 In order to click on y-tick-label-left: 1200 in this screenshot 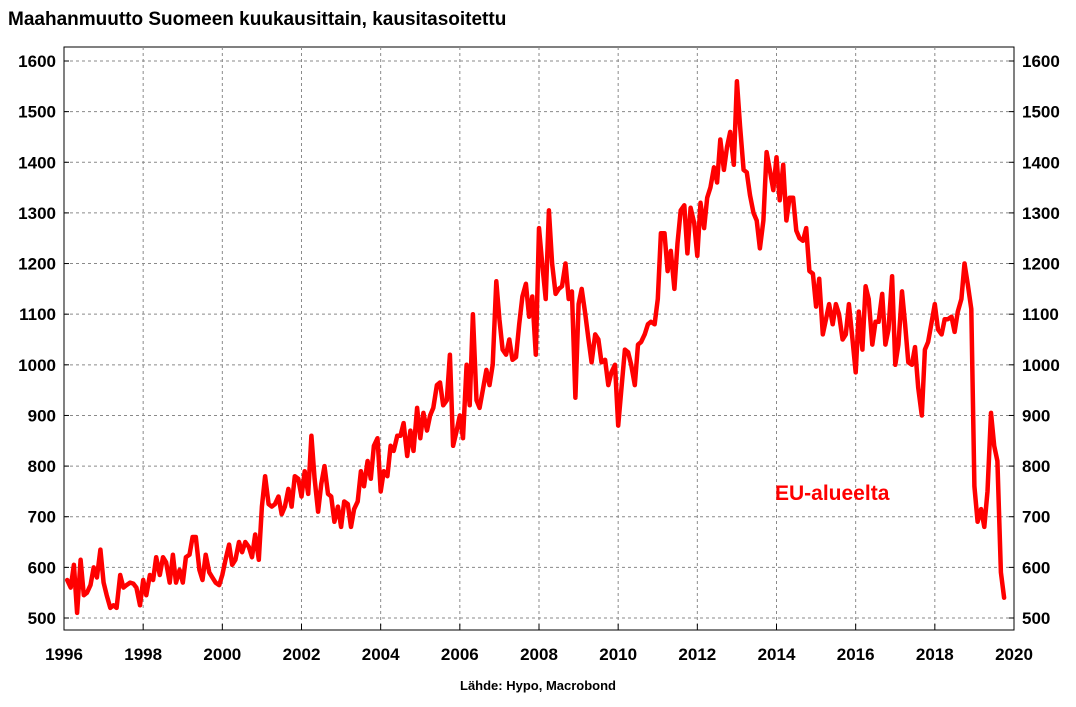, I will do `click(37, 264)`.